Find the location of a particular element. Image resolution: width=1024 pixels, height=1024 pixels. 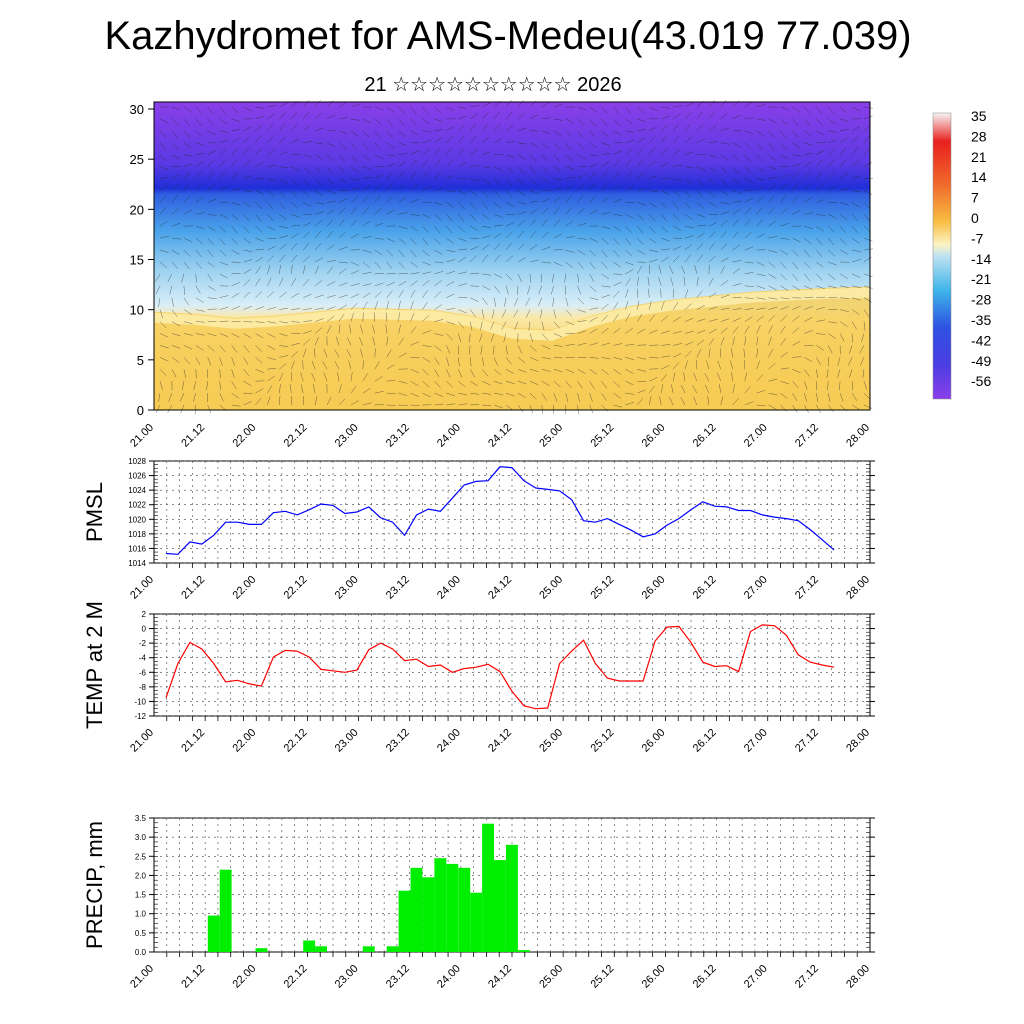

pmsl-y-tick-label: 1014 is located at coordinates (137, 563).